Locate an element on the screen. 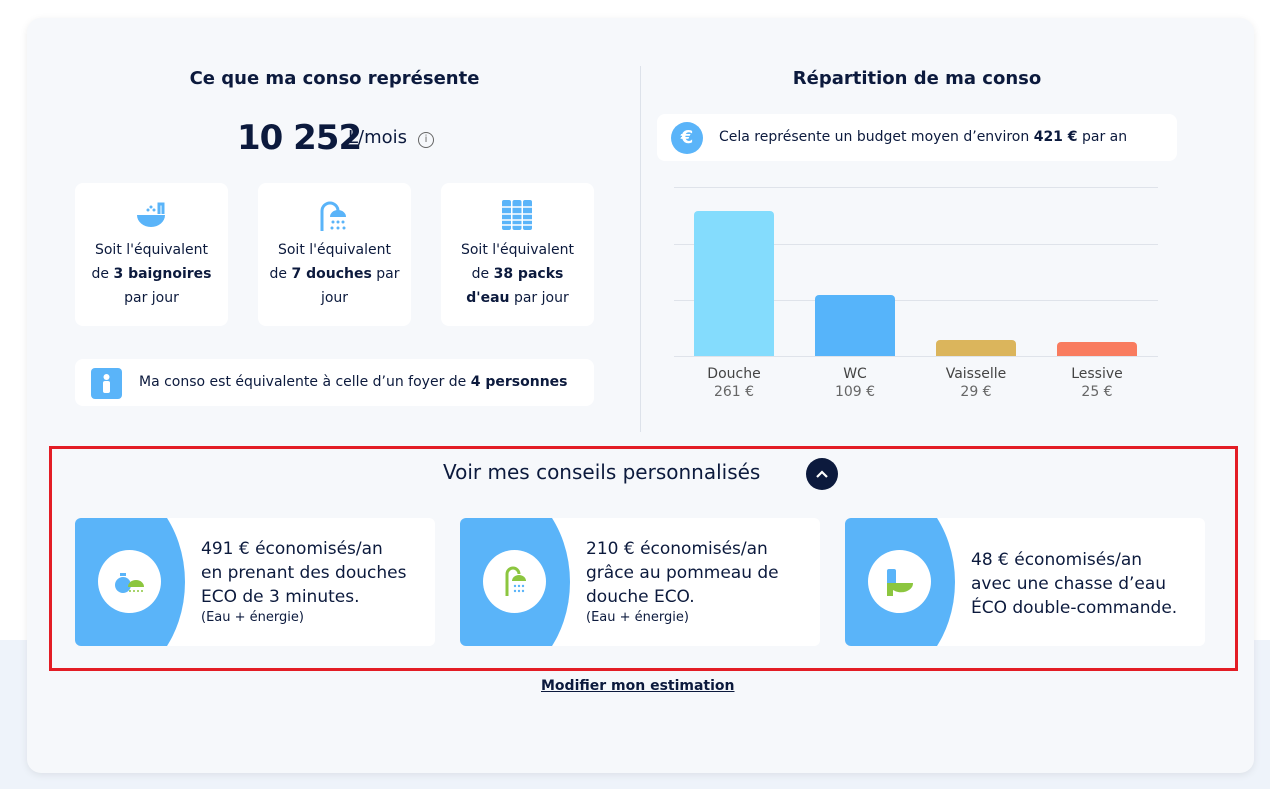 This screenshot has height=789, width=1270. divider is located at coordinates (640, 249).